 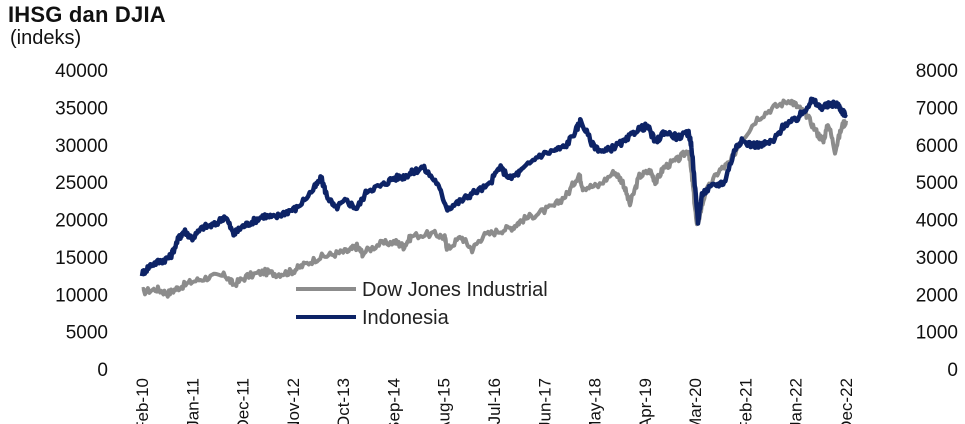 I want to click on x-tick-label: Feb-21, so click(x=745, y=401).